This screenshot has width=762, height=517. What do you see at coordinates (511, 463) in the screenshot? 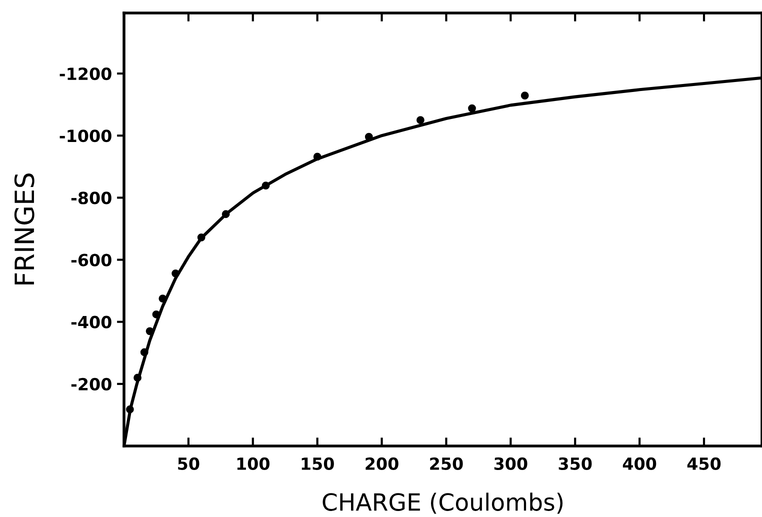
I see `x-tick-label: 300` at bounding box center [511, 463].